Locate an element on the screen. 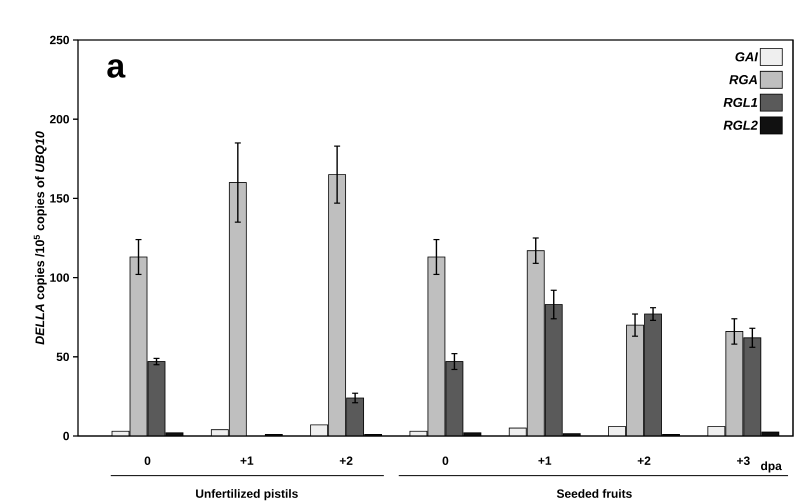 The height and width of the screenshot is (502, 801). text: dpa is located at coordinates (771, 467).